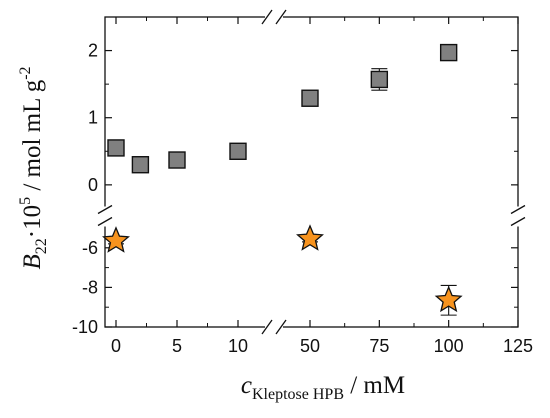 Image resolution: width=550 pixels, height=418 pixels. What do you see at coordinates (238, 346) in the screenshot?
I see `x-tick-label: 10` at bounding box center [238, 346].